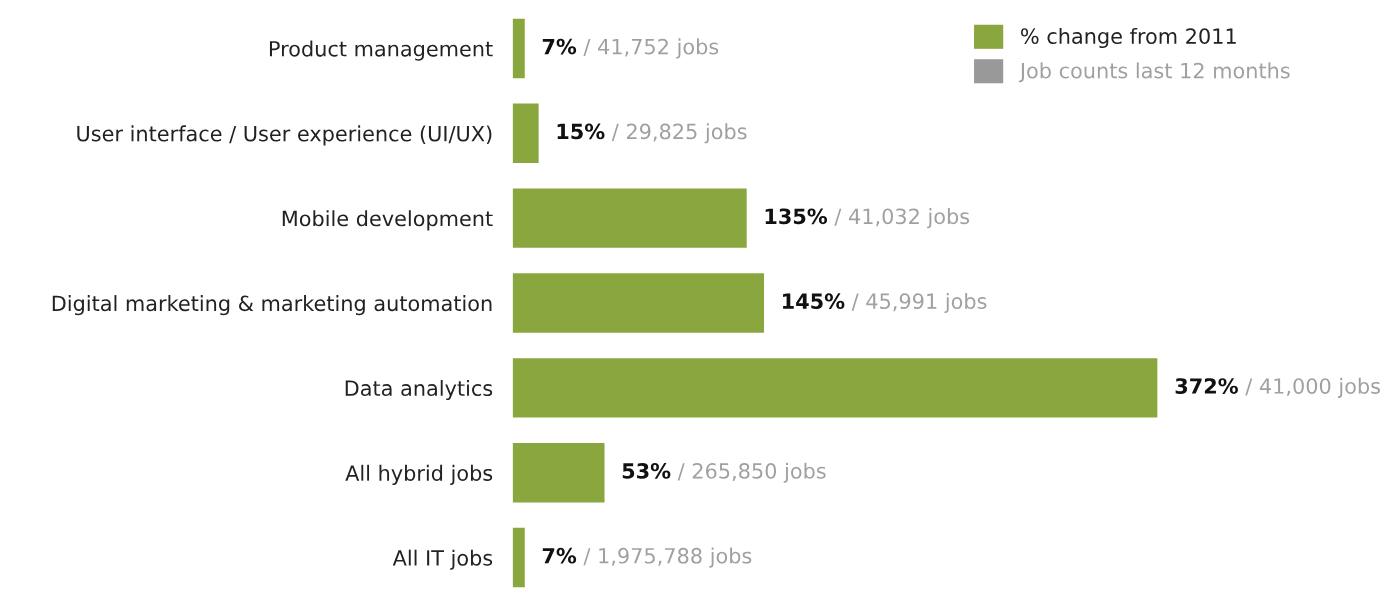 The width and height of the screenshot is (1393, 600). Describe the element at coordinates (751, 472) in the screenshot. I see `text: / 265,850 jobs` at that location.